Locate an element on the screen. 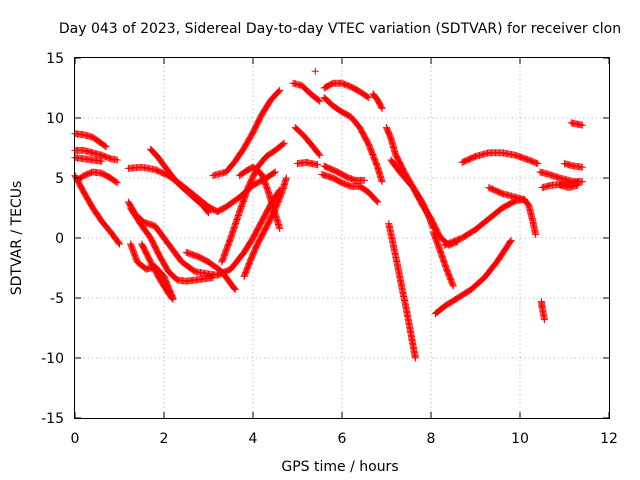  series-arc22 is located at coordinates (353, 140).